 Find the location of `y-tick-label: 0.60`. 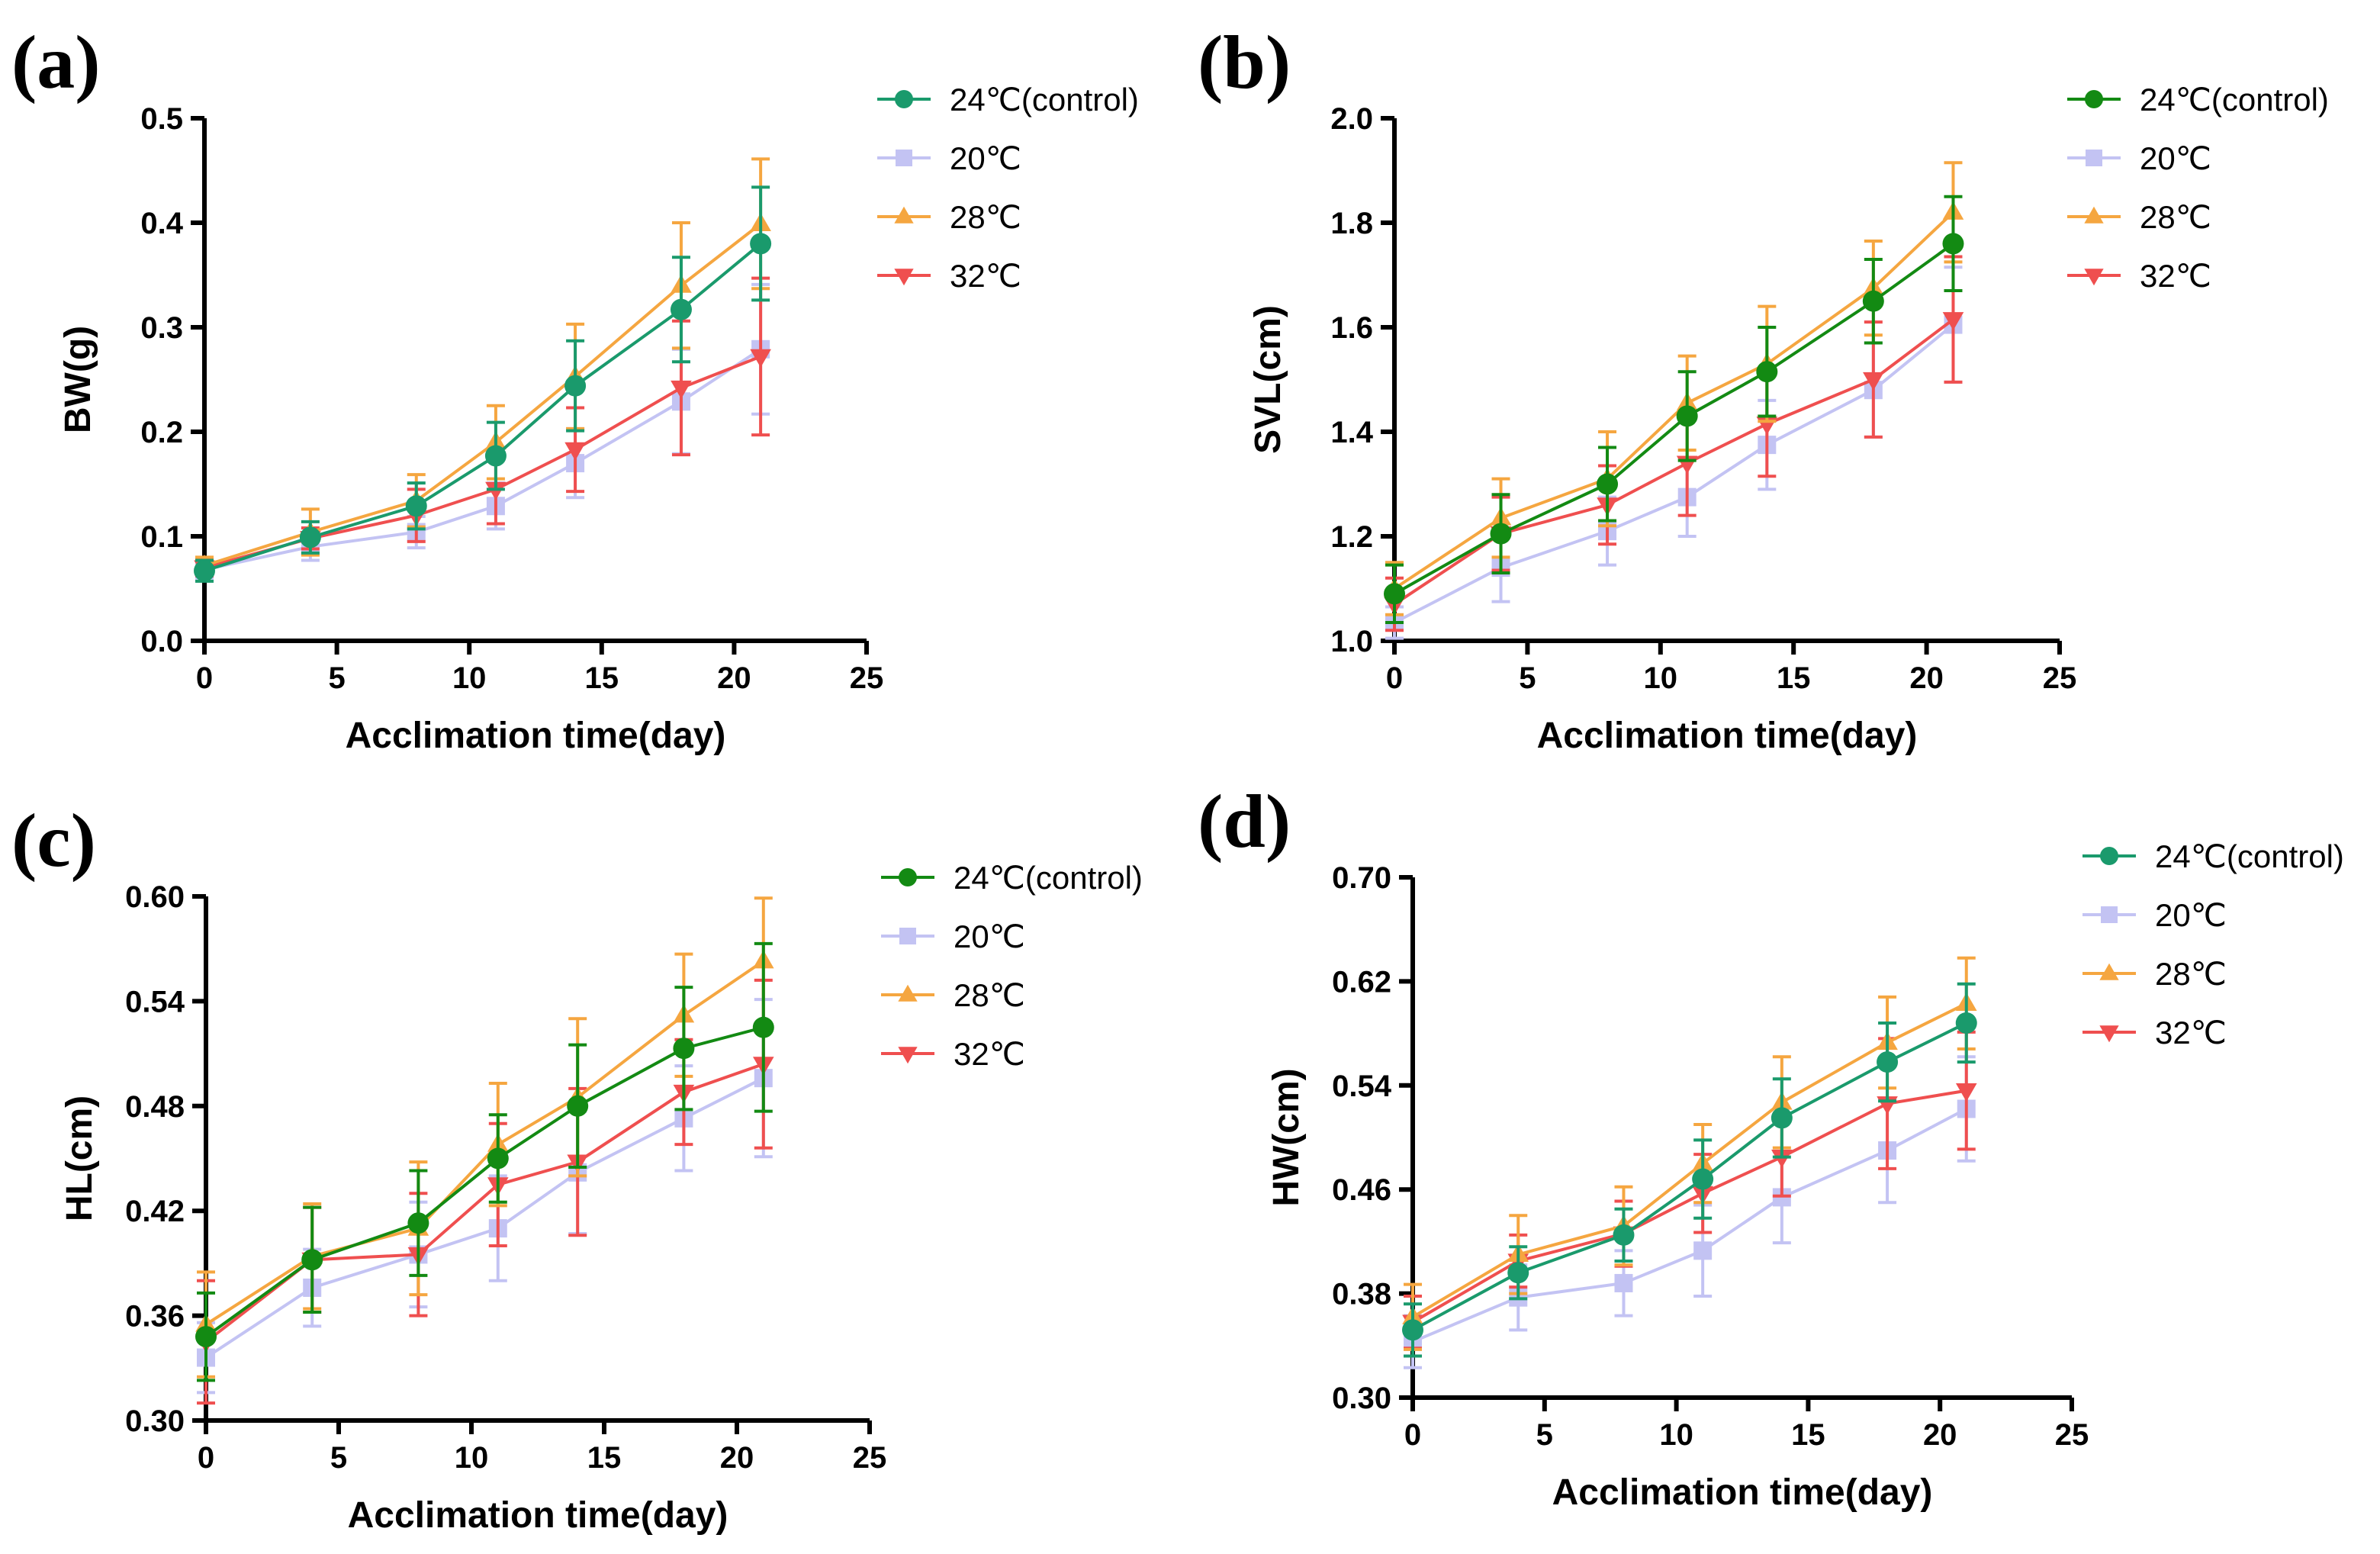

y-tick-label: 0.60 is located at coordinates (155, 897).